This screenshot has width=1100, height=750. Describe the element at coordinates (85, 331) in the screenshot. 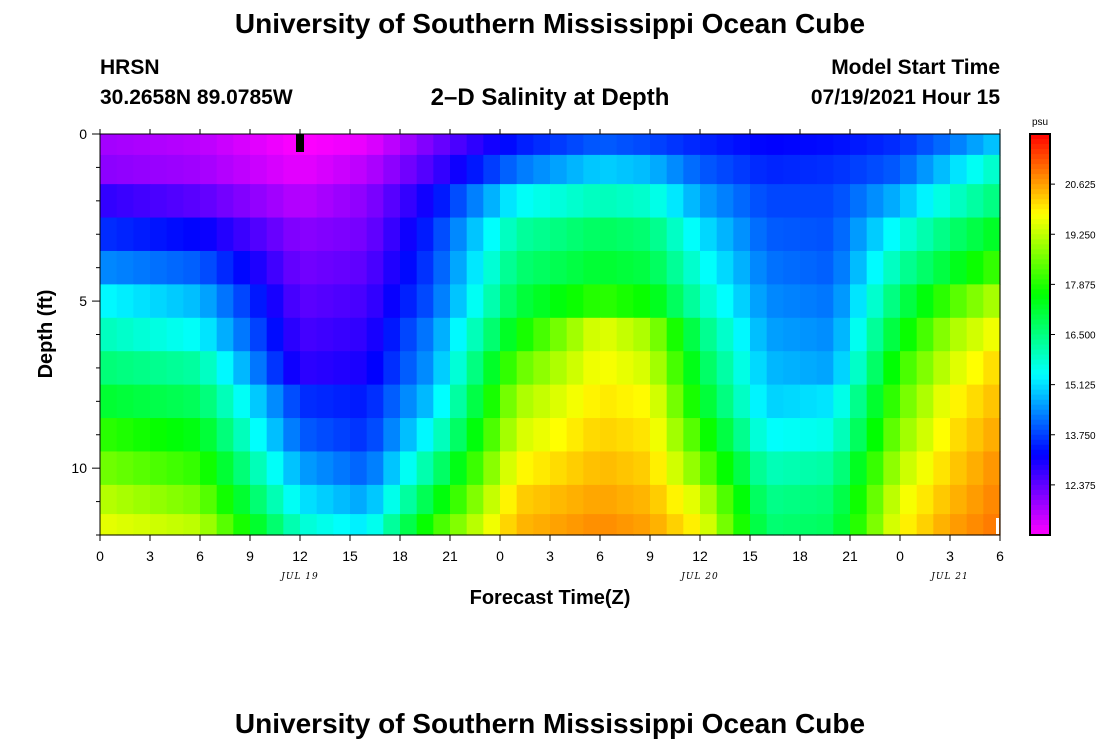

I see `y-axis: 0 5 10` at that location.